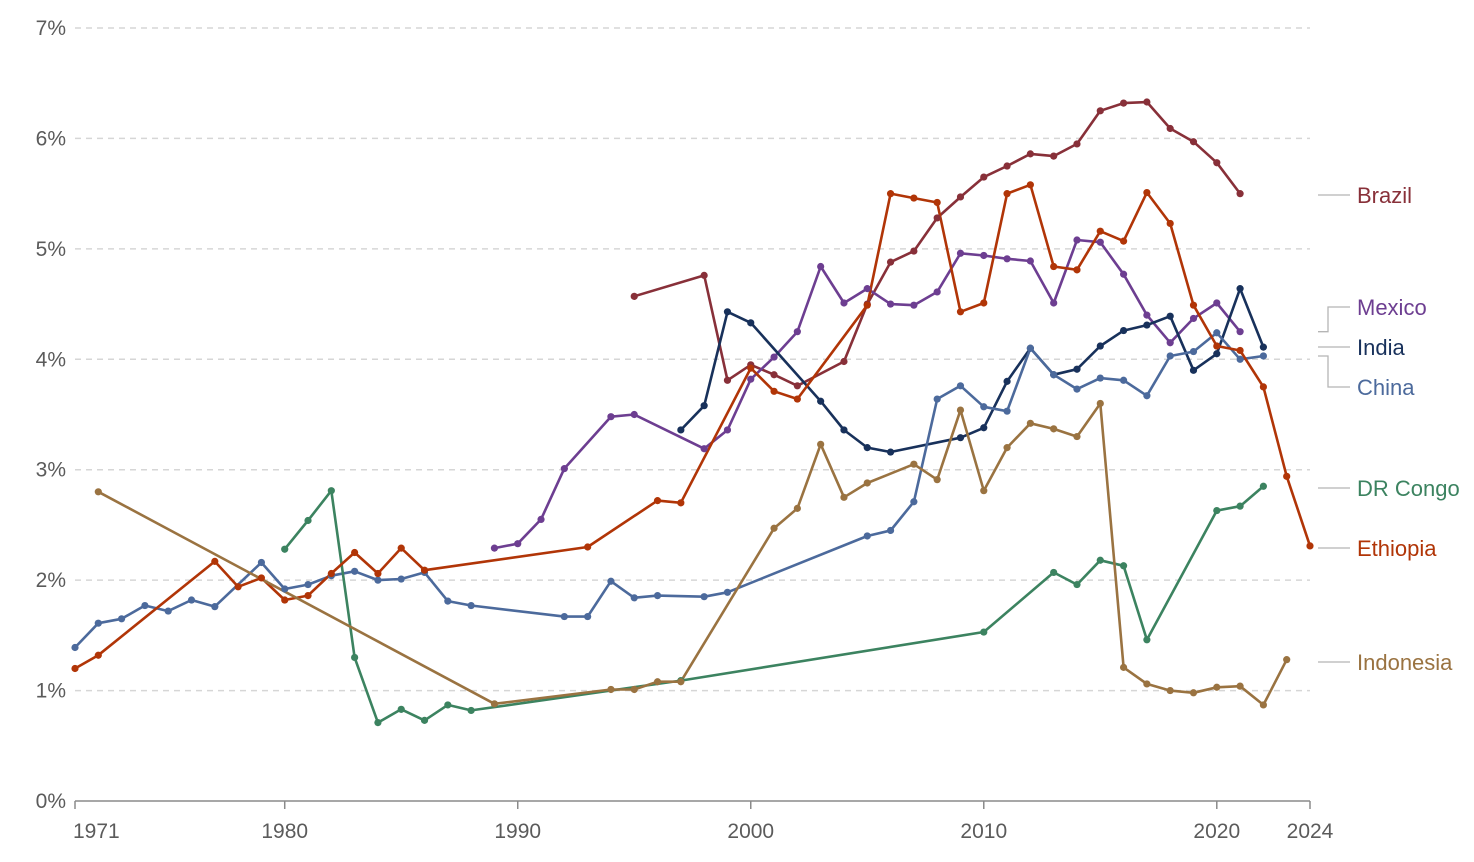 The image size is (1474, 862). I want to click on y-tick-label: 1%, so click(51, 691).